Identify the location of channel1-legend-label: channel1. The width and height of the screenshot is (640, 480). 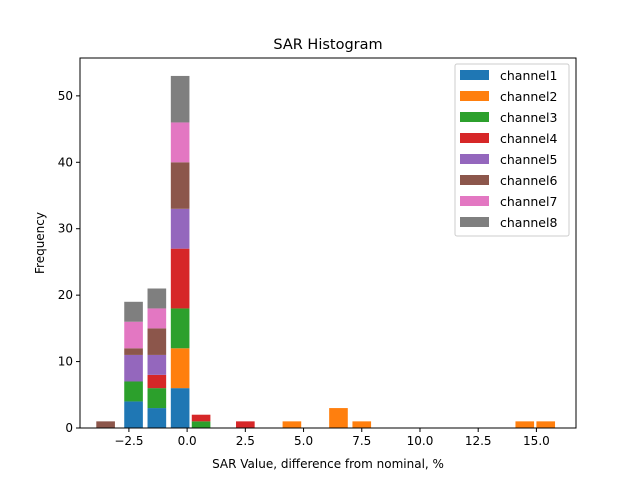
(528, 75).